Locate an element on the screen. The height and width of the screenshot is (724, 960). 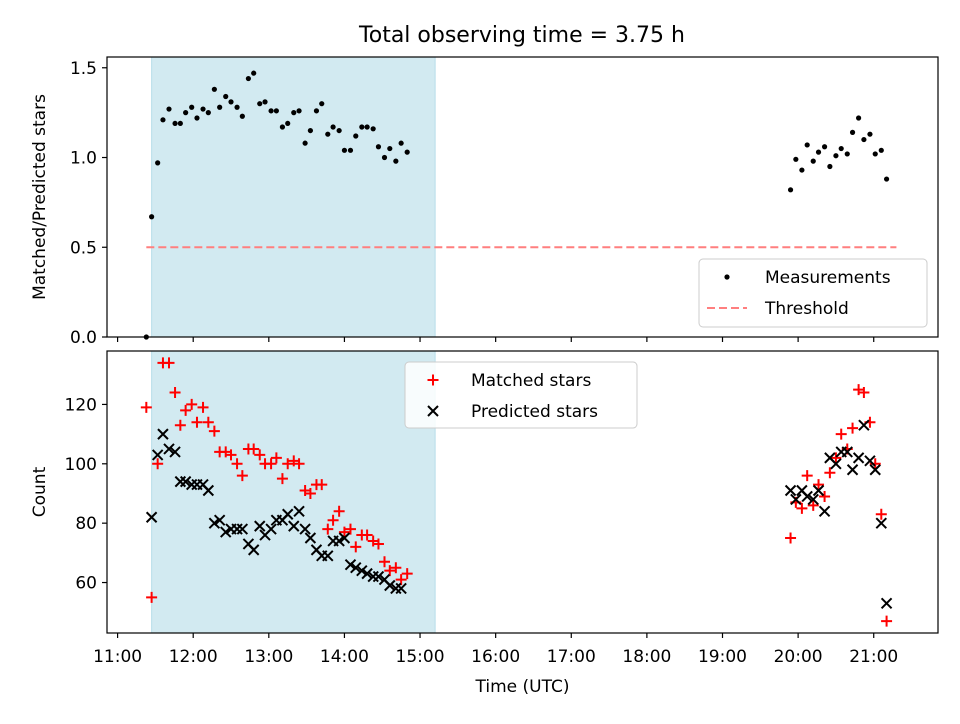
y-tick-label: 120 is located at coordinates (81, 405).